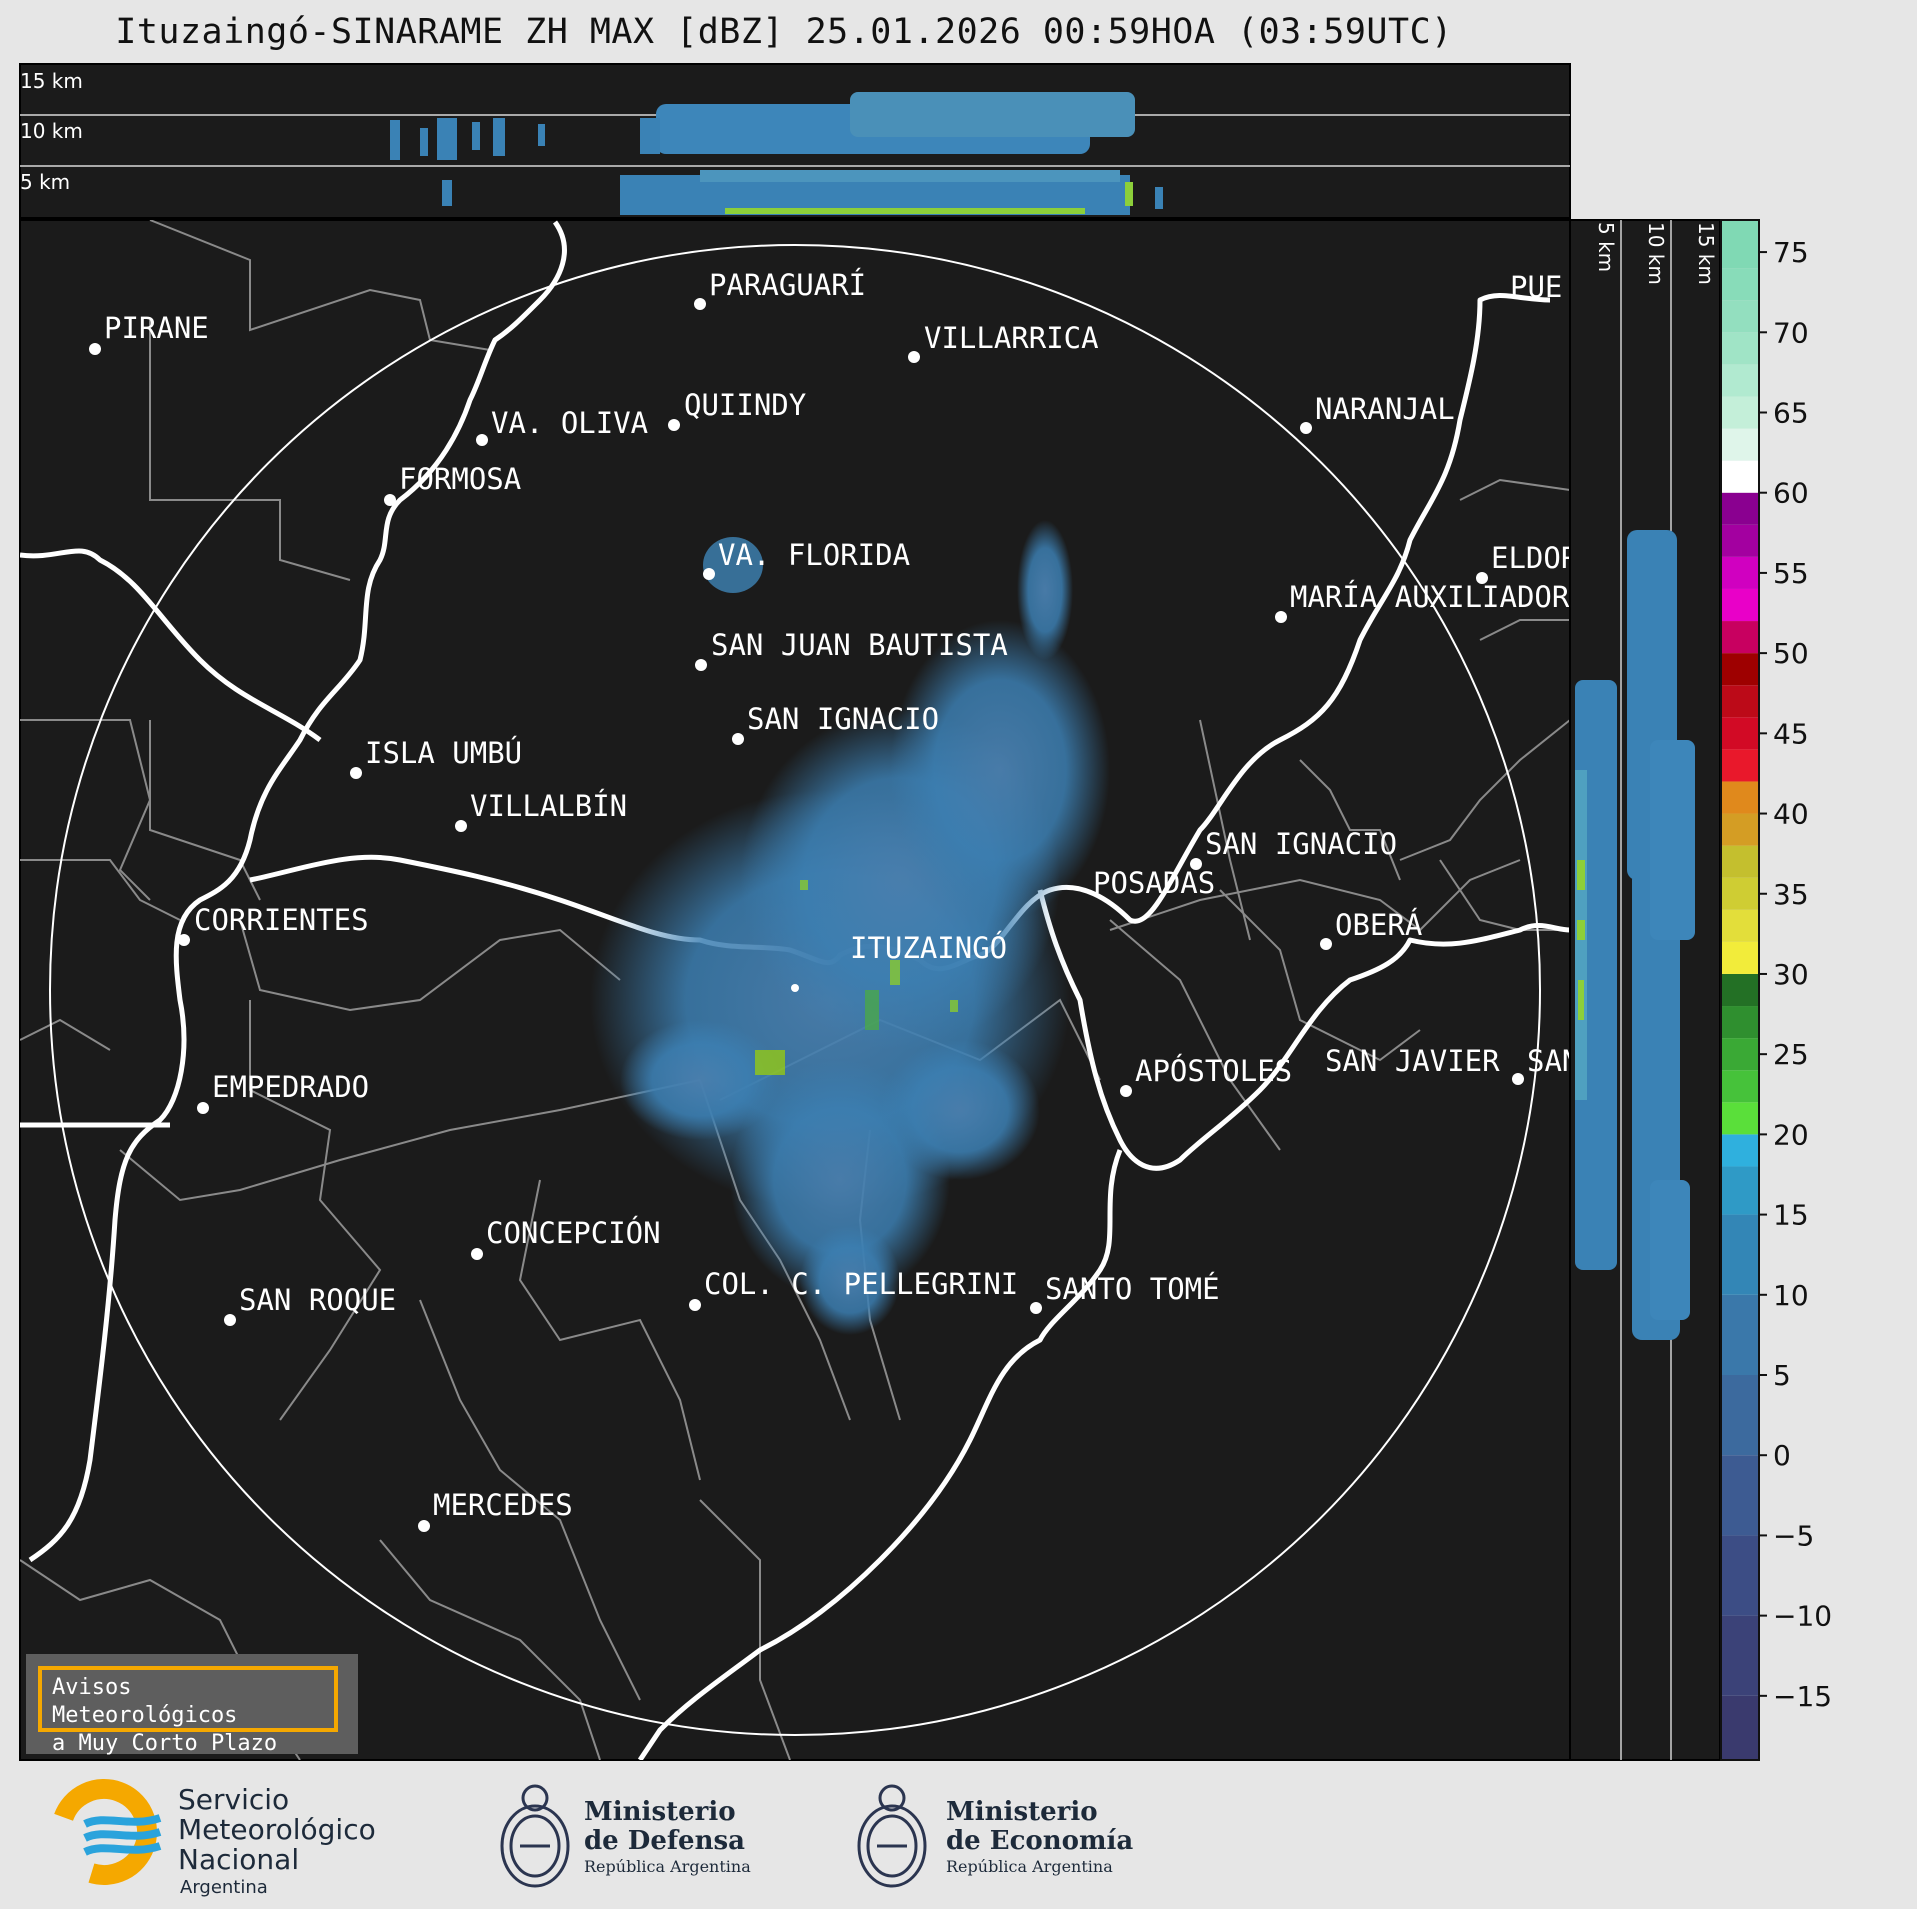 The image size is (1917, 1909). What do you see at coordinates (281, 920) in the screenshot?
I see `svg-text: CORRIENTES` at bounding box center [281, 920].